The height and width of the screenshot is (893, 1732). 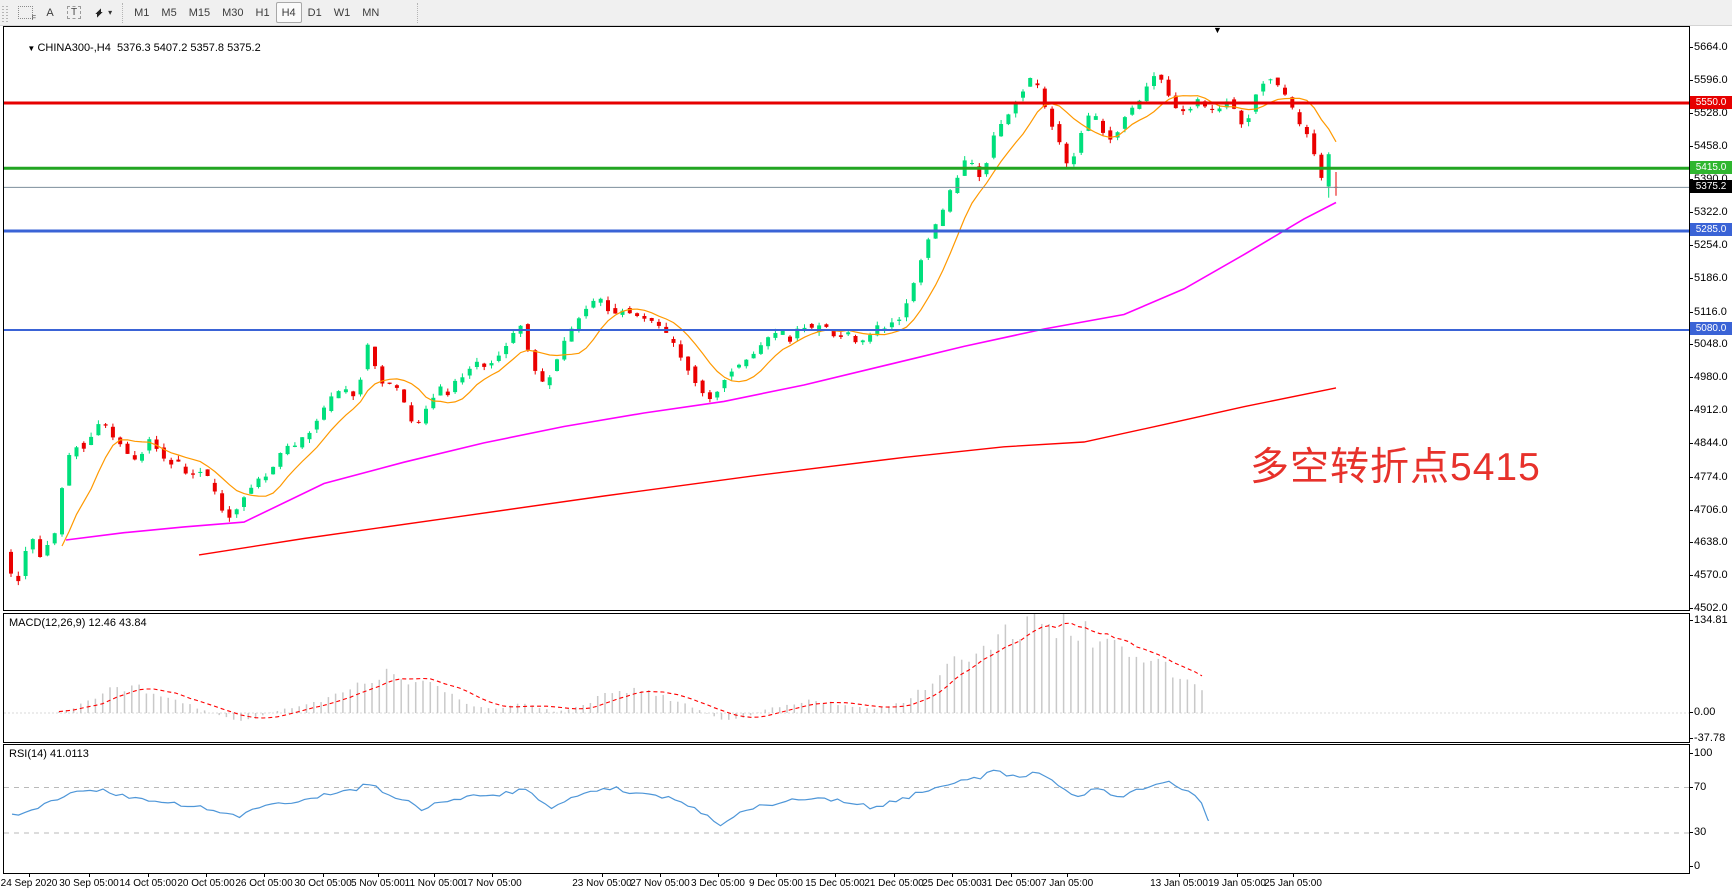 I want to click on macd-tick-label: 0.00, so click(x=1705, y=712).